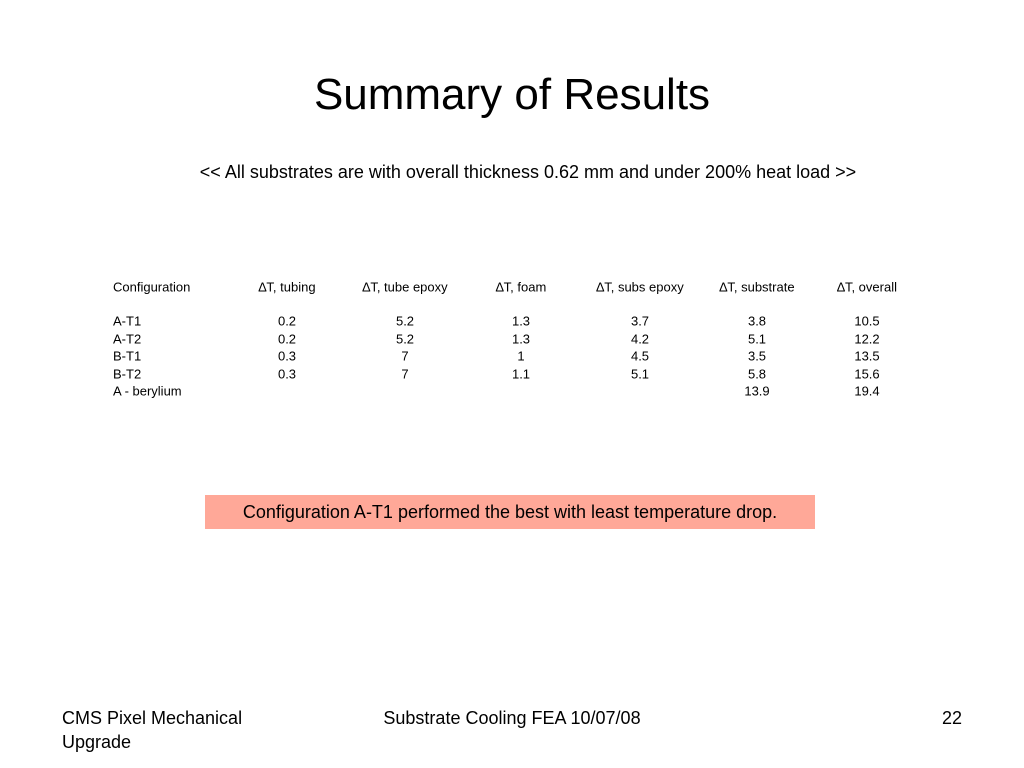 This screenshot has height=768, width=1024. Describe the element at coordinates (521, 374) in the screenshot. I see `table-cell: 1.1` at that location.